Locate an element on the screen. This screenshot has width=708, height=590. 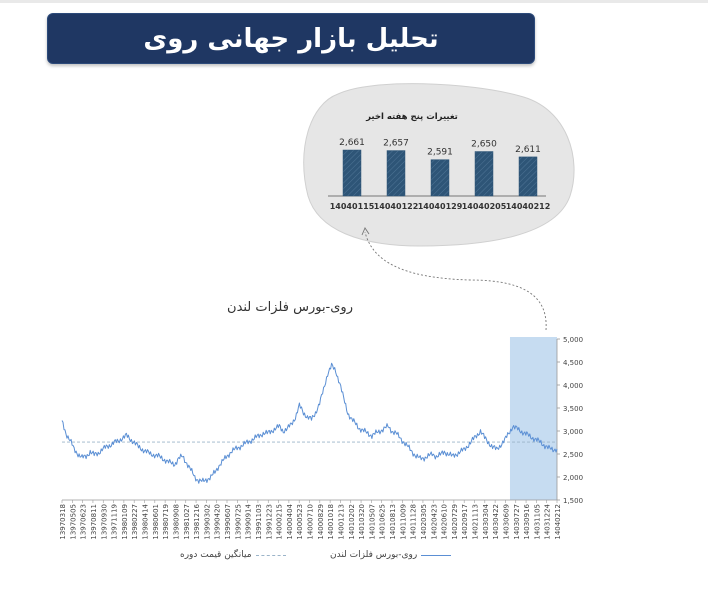
main-chart-title: روی-بورس فلزات لندن is located at coordinates (290, 307).